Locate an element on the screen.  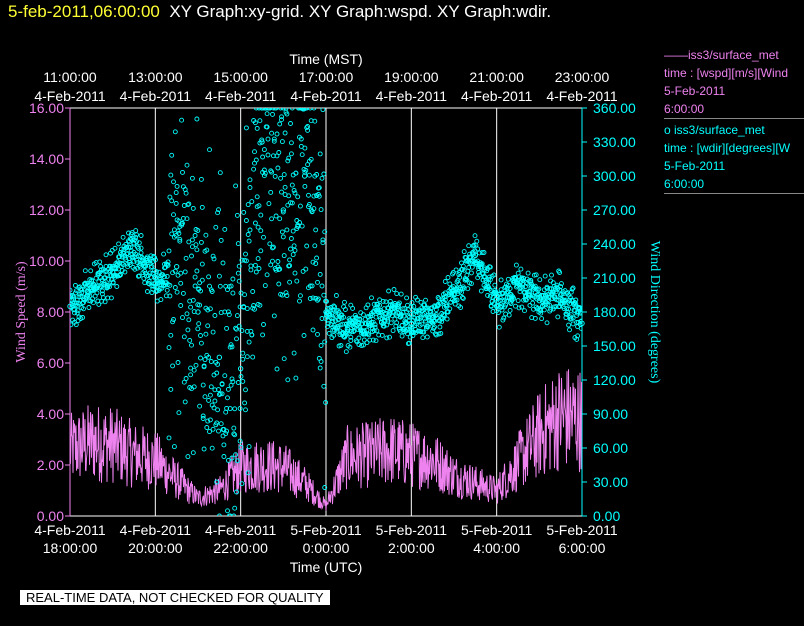
quality-warning: REAL-TIME DATA, NOT CHECKED FOR QUALITY is located at coordinates (175, 597).